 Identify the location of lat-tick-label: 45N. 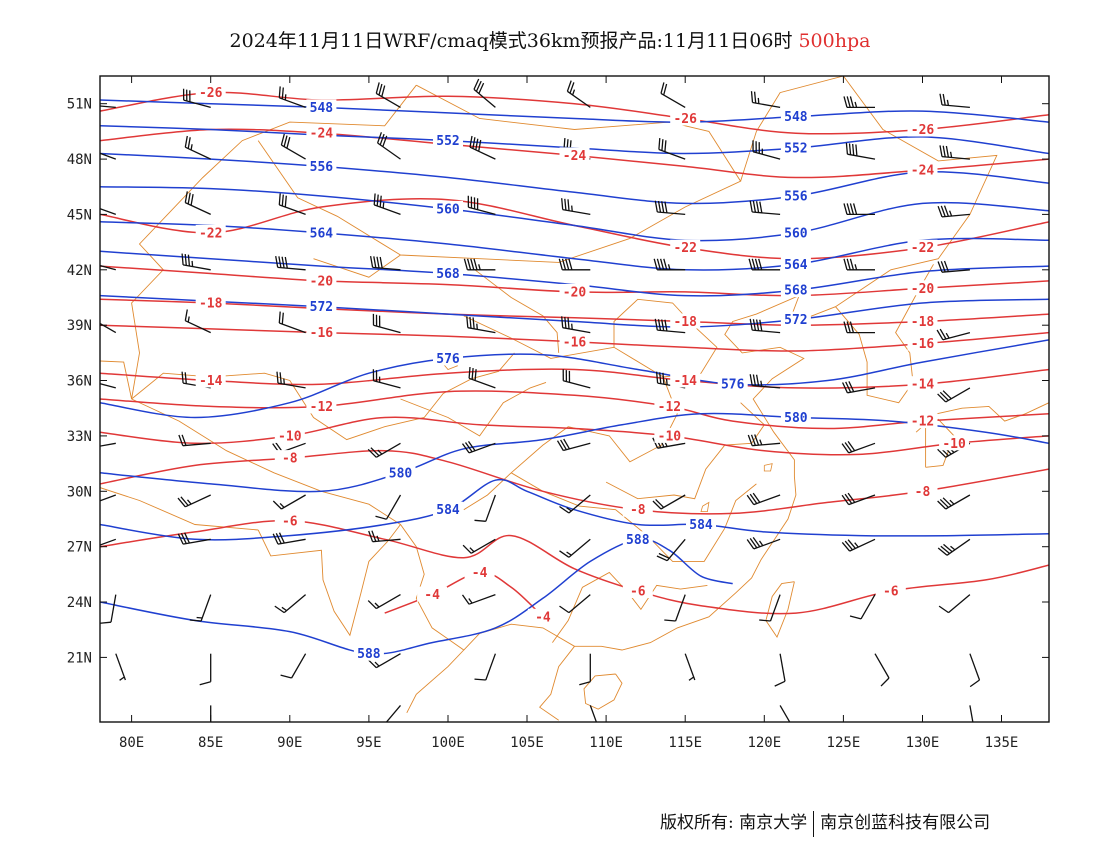
(79, 215).